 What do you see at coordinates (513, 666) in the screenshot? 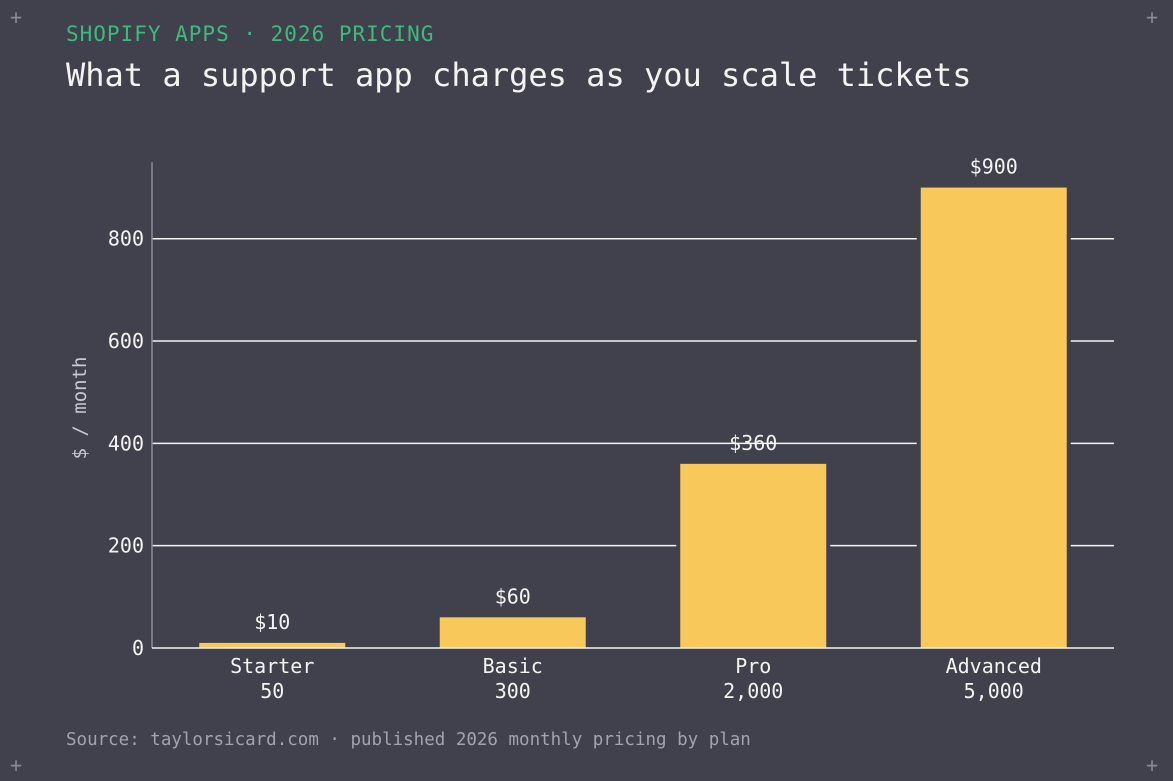
I see `x-tick-label: Basic` at bounding box center [513, 666].